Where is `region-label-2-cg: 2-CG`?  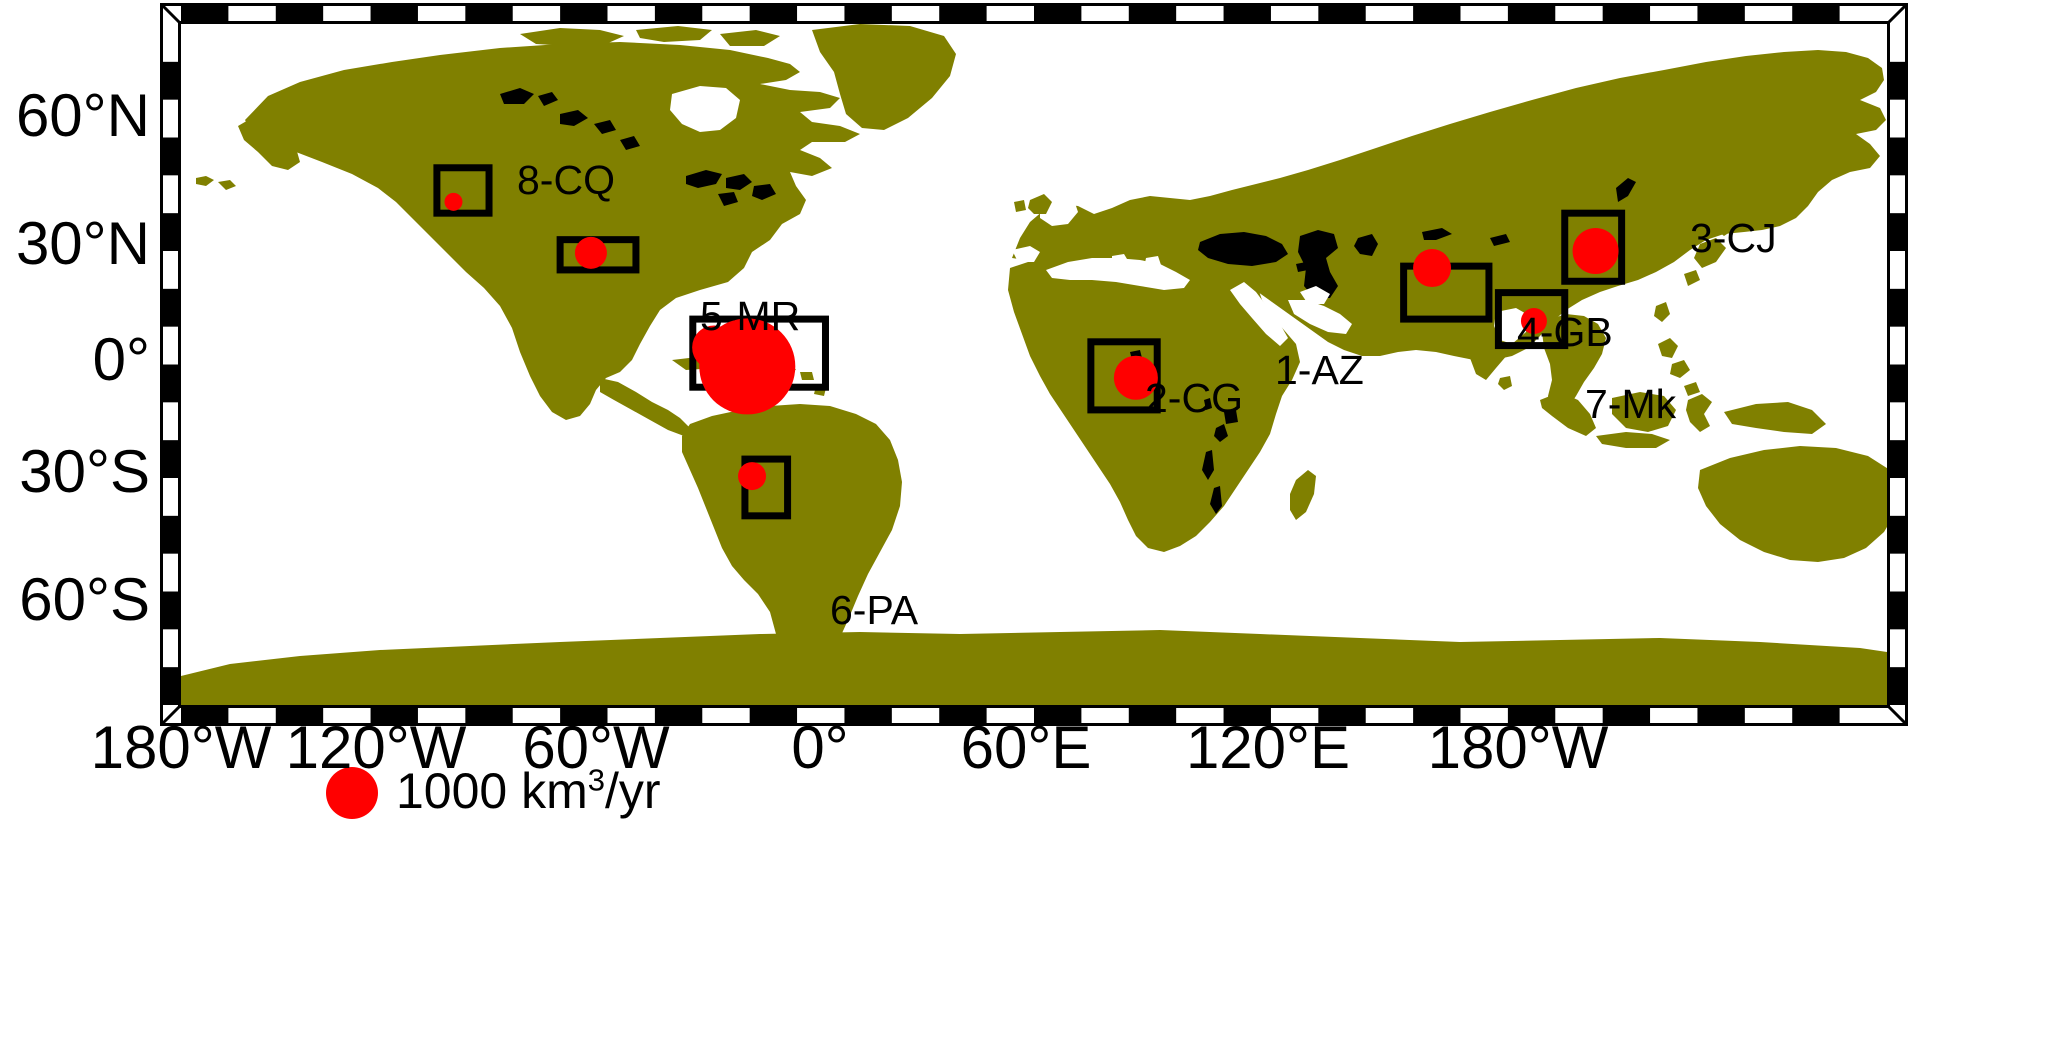 region-label-2-cg: 2-CG is located at coordinates (1194, 398).